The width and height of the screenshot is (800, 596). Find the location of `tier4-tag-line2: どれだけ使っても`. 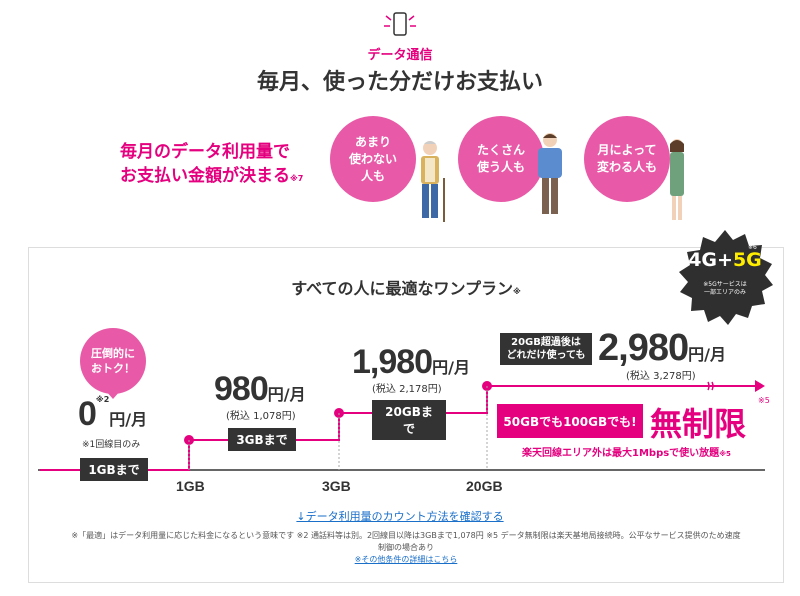

tier4-tag-line2: どれだけ使っても is located at coordinates (546, 355).